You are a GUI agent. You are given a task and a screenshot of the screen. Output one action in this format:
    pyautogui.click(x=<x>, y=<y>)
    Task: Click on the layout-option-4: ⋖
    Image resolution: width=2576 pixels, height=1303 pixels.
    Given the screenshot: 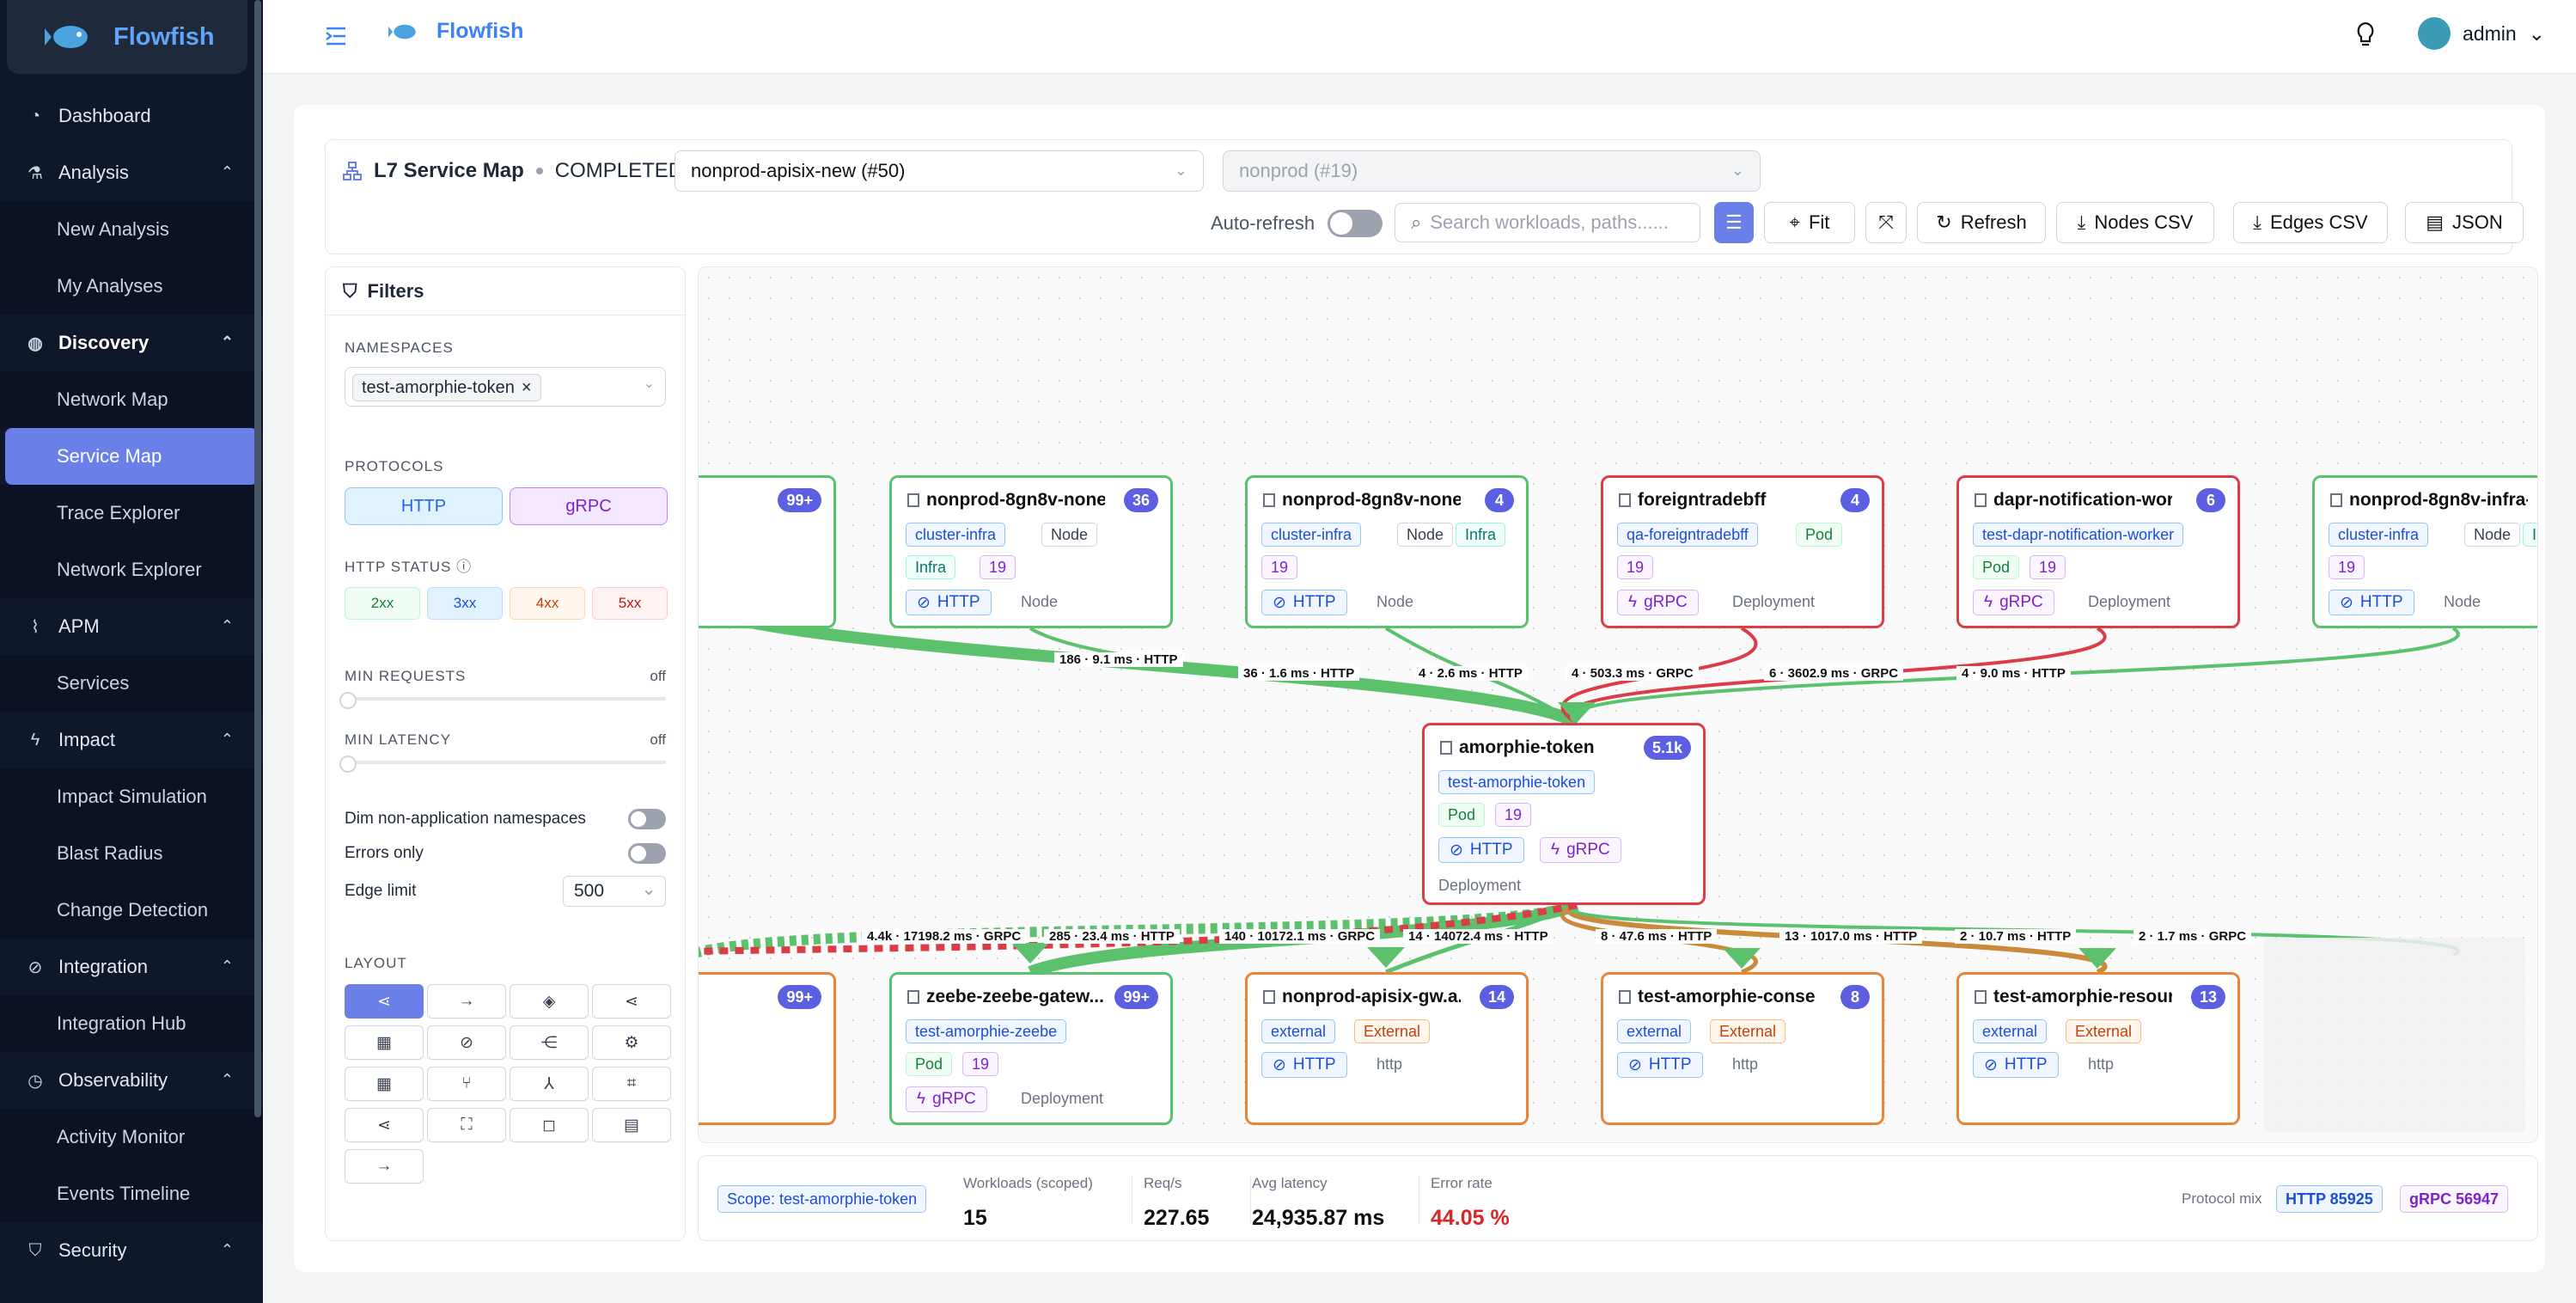 What is the action you would take?
    pyautogui.click(x=631, y=1001)
    